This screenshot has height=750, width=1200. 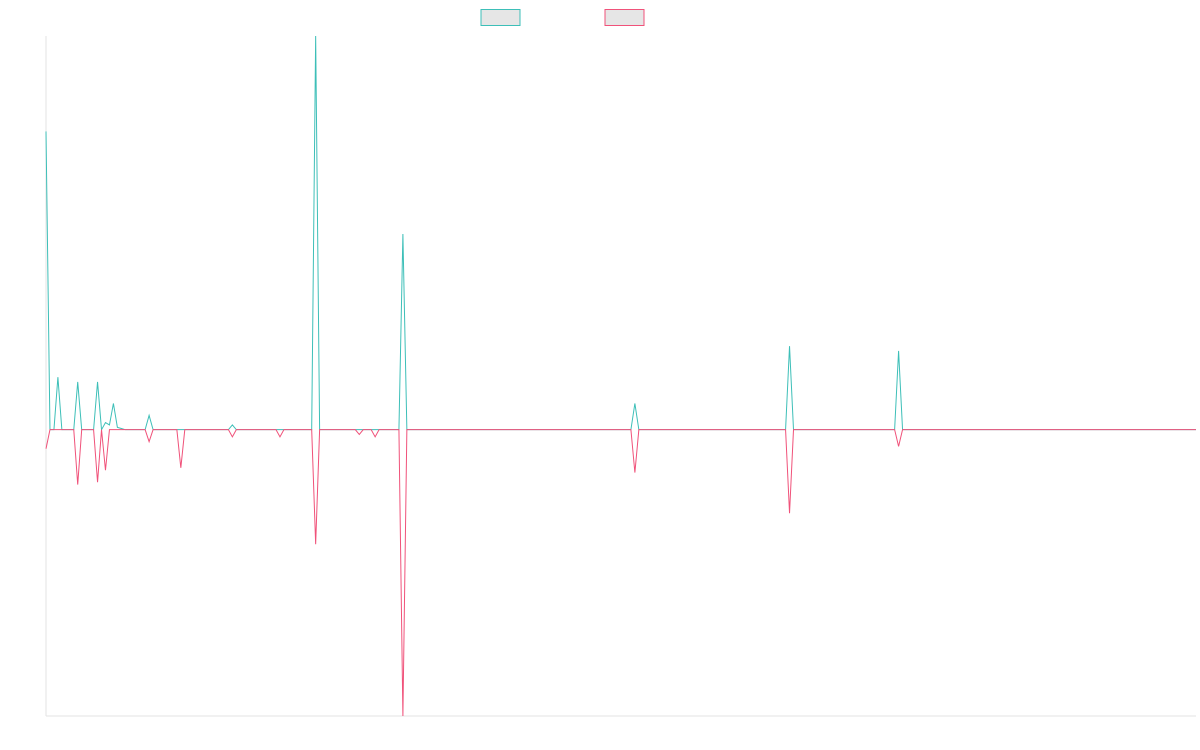 What do you see at coordinates (562, 17) in the screenshot?
I see `legend` at bounding box center [562, 17].